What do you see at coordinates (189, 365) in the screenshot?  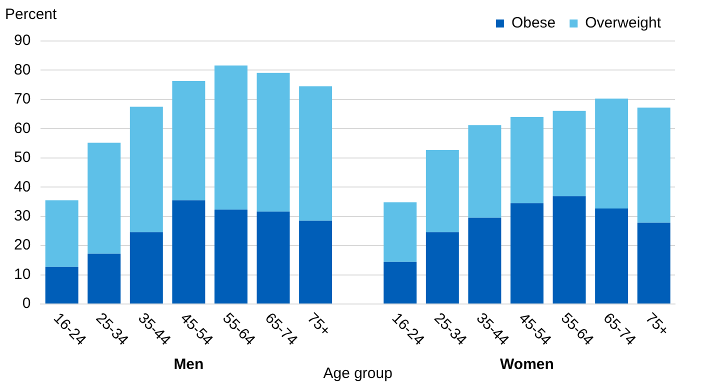 I see `text: Men` at bounding box center [189, 365].